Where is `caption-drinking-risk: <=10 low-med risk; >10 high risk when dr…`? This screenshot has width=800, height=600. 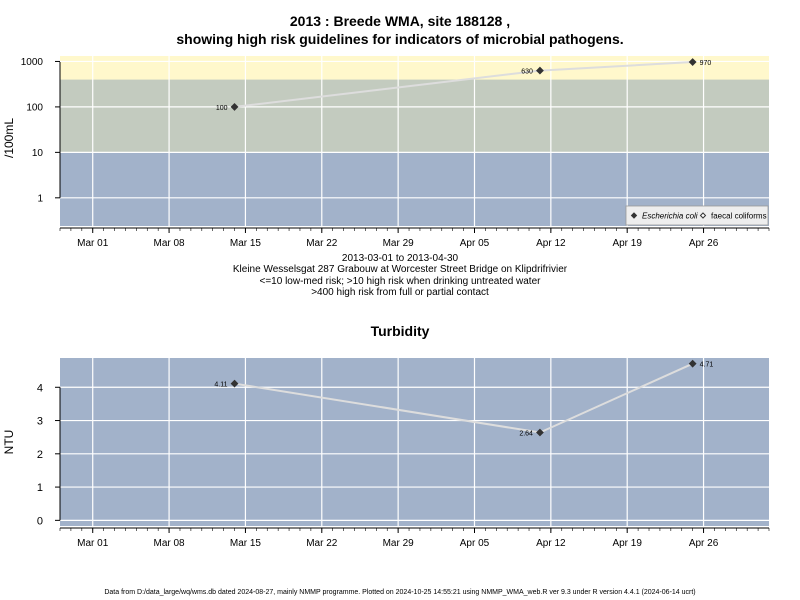
caption-drinking-risk: <=10 low-med risk; >10 high risk when dr… is located at coordinates (400, 281).